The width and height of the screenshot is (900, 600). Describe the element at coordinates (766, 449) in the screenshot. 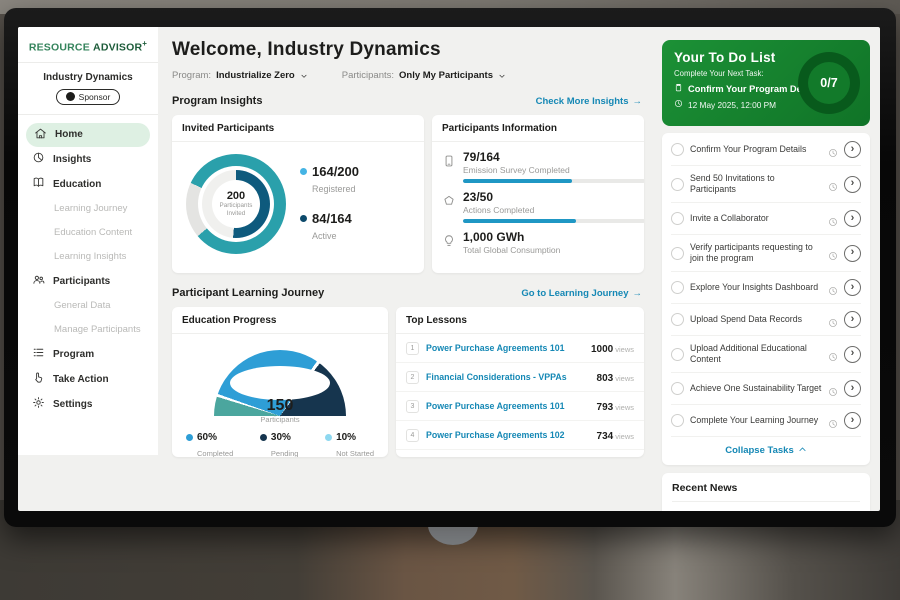

I see `collapse-tasks-link: Collapse Tasks` at that location.